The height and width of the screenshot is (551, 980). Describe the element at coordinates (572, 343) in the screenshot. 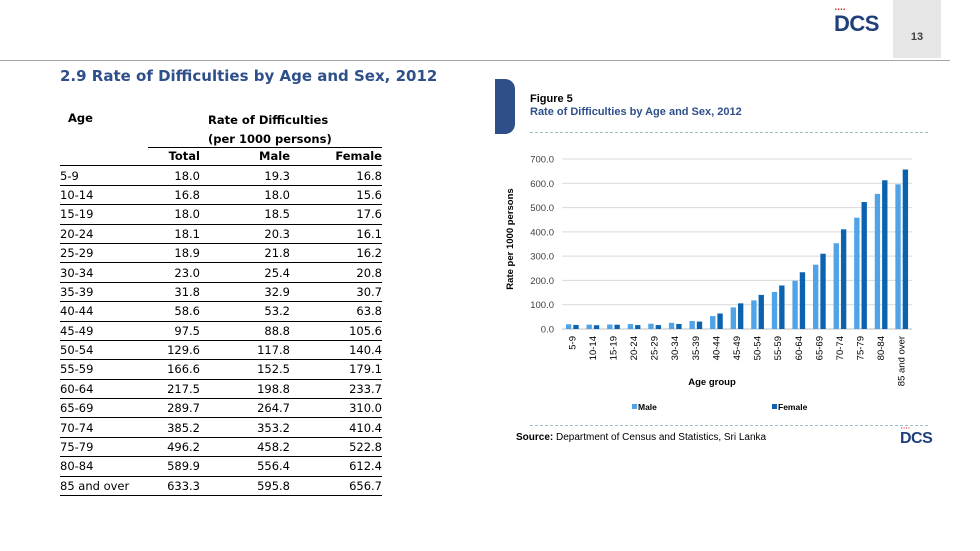

I see `x-tick-label: 5-9` at that location.